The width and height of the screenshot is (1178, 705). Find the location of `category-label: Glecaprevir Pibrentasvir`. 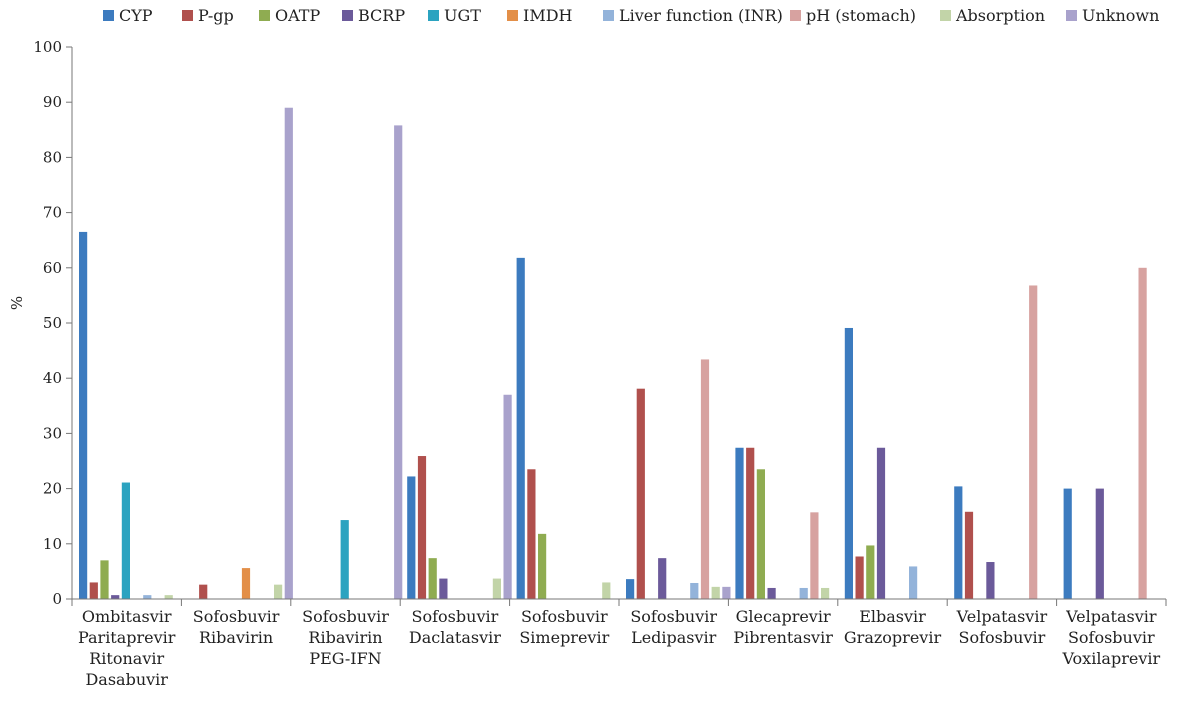

category-label: Glecaprevir Pibrentasvir is located at coordinates (783, 627).